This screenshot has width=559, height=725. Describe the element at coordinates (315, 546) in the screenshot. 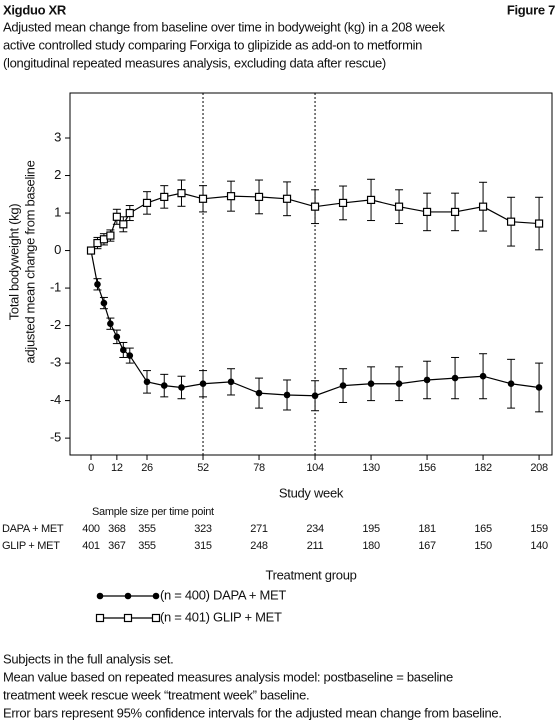

I see `sample-size-value: 211` at that location.